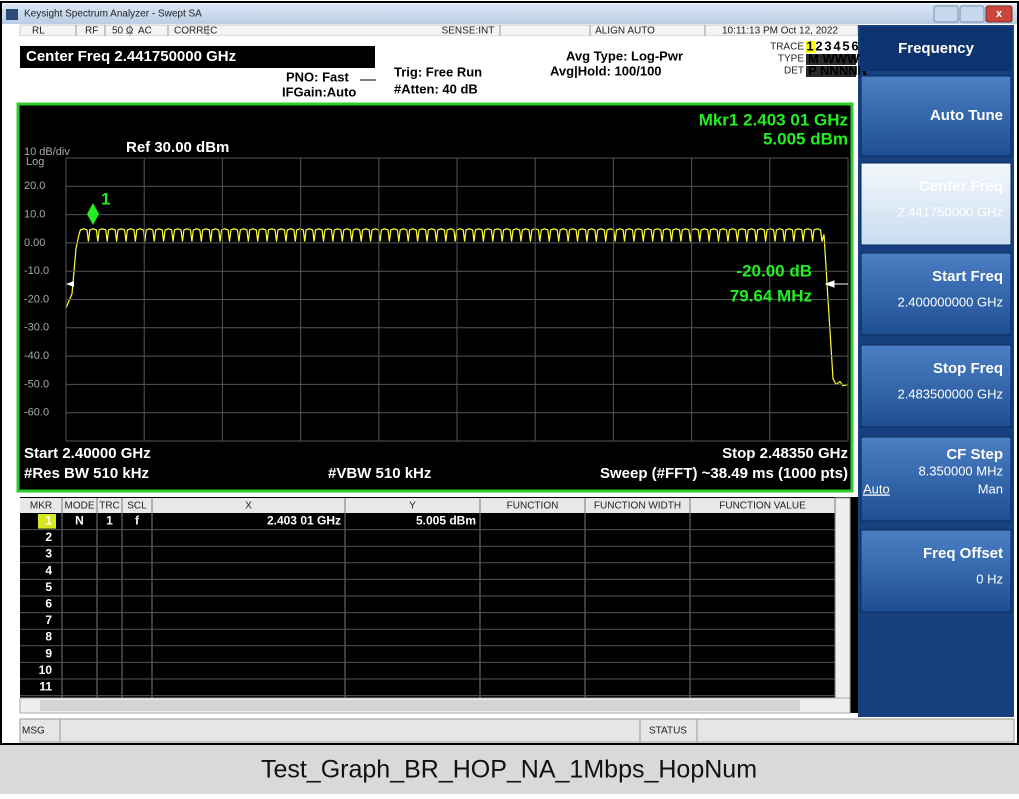 This screenshot has width=1019, height=799. I want to click on column-header: X, so click(248, 506).